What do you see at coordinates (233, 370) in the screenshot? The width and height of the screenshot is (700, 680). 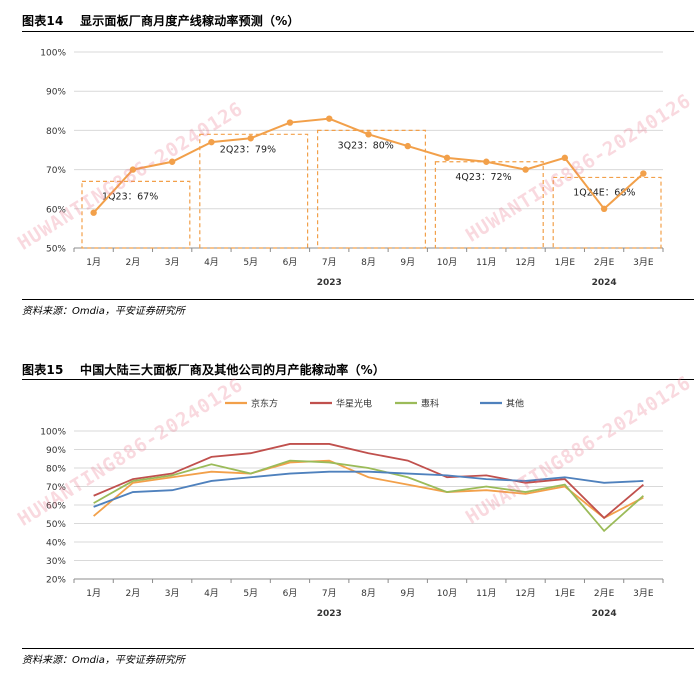 I see `figure-15-title-text: 中国大陆三大面板厂商及其他公司的月产能稼动率（%）` at bounding box center [233, 370].